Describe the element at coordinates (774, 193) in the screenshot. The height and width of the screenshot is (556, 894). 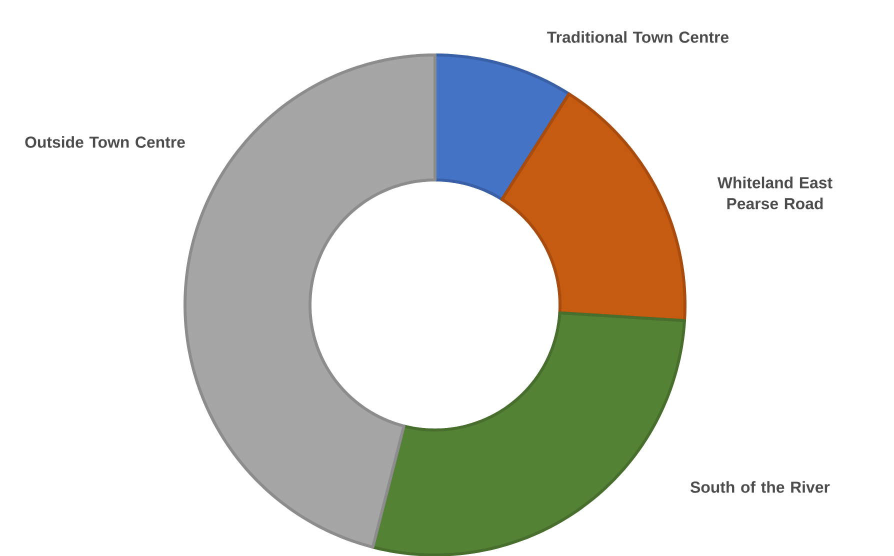
I see `slice-label: Whiteland East Pearse Road` at that location.